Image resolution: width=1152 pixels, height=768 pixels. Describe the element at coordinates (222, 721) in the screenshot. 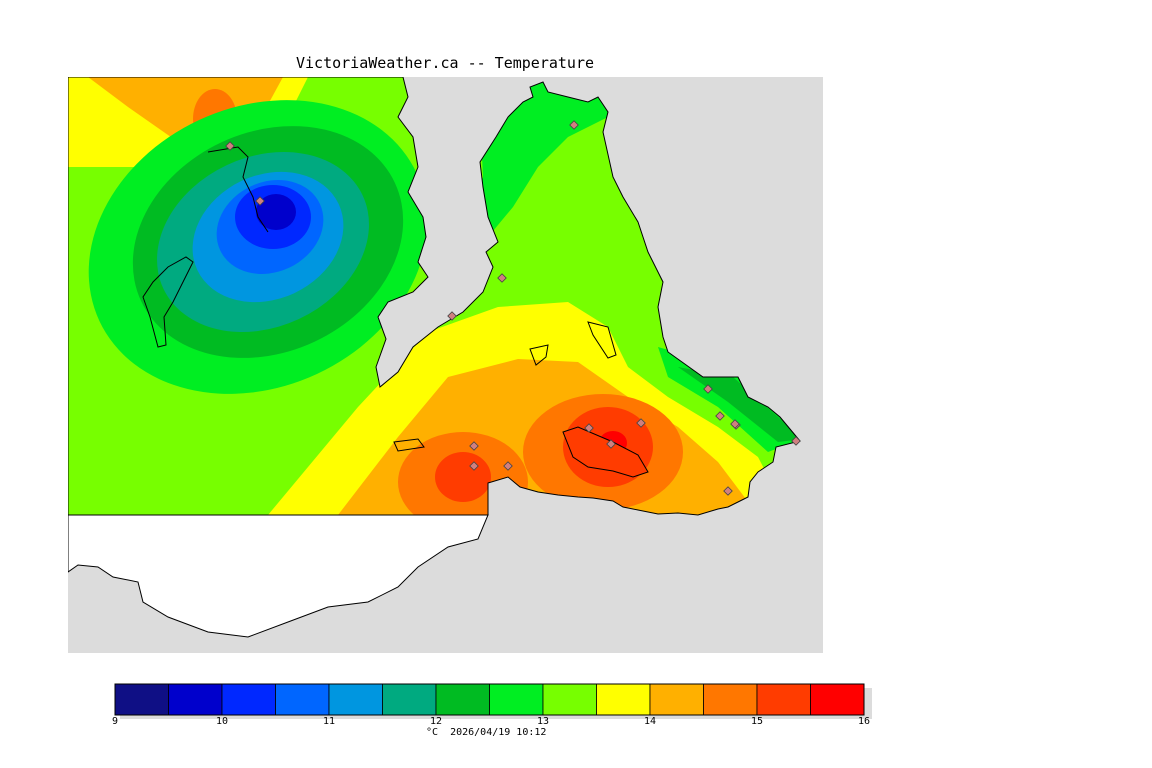

I see `legend-tick-label: 10` at that location.